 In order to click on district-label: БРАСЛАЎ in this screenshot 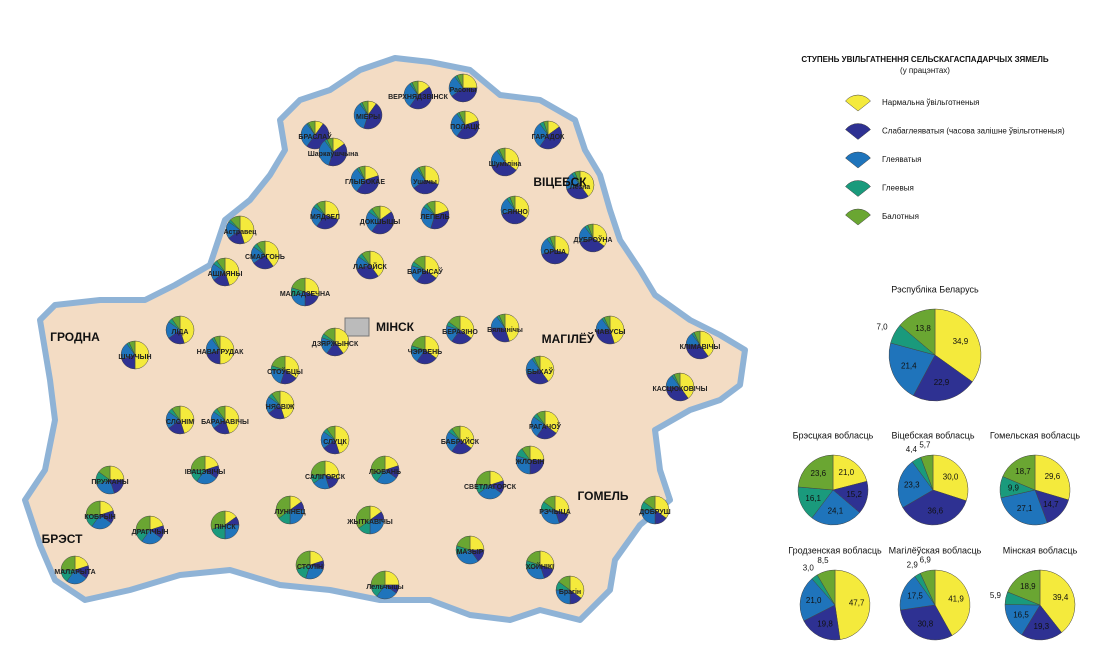, I will do `click(315, 136)`.